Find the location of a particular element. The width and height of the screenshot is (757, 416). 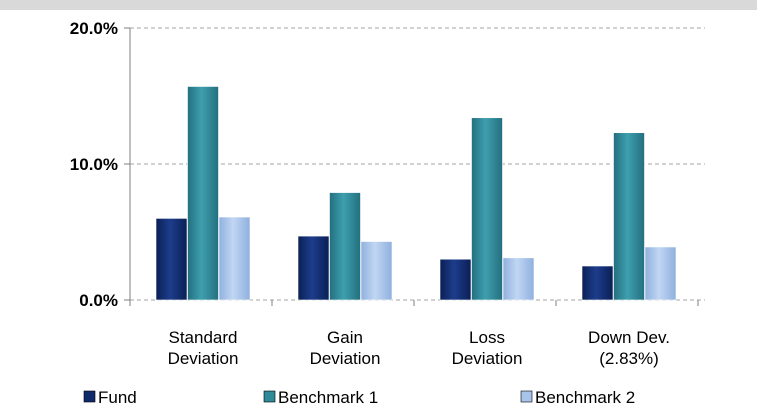

top-divider is located at coordinates (378, 5).